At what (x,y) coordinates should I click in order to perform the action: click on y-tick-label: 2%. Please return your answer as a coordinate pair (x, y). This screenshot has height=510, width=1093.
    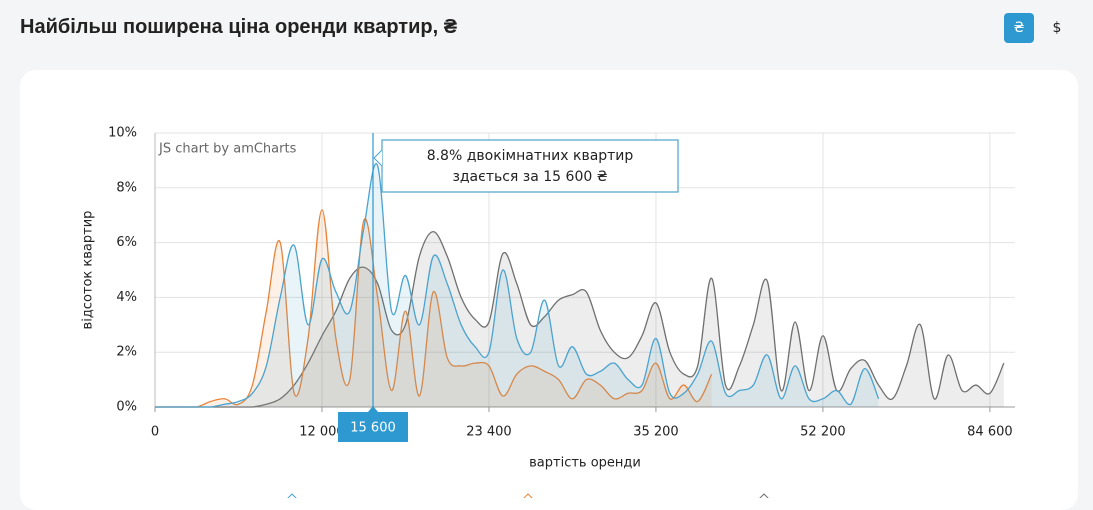
    Looking at the image, I should click on (126, 352).